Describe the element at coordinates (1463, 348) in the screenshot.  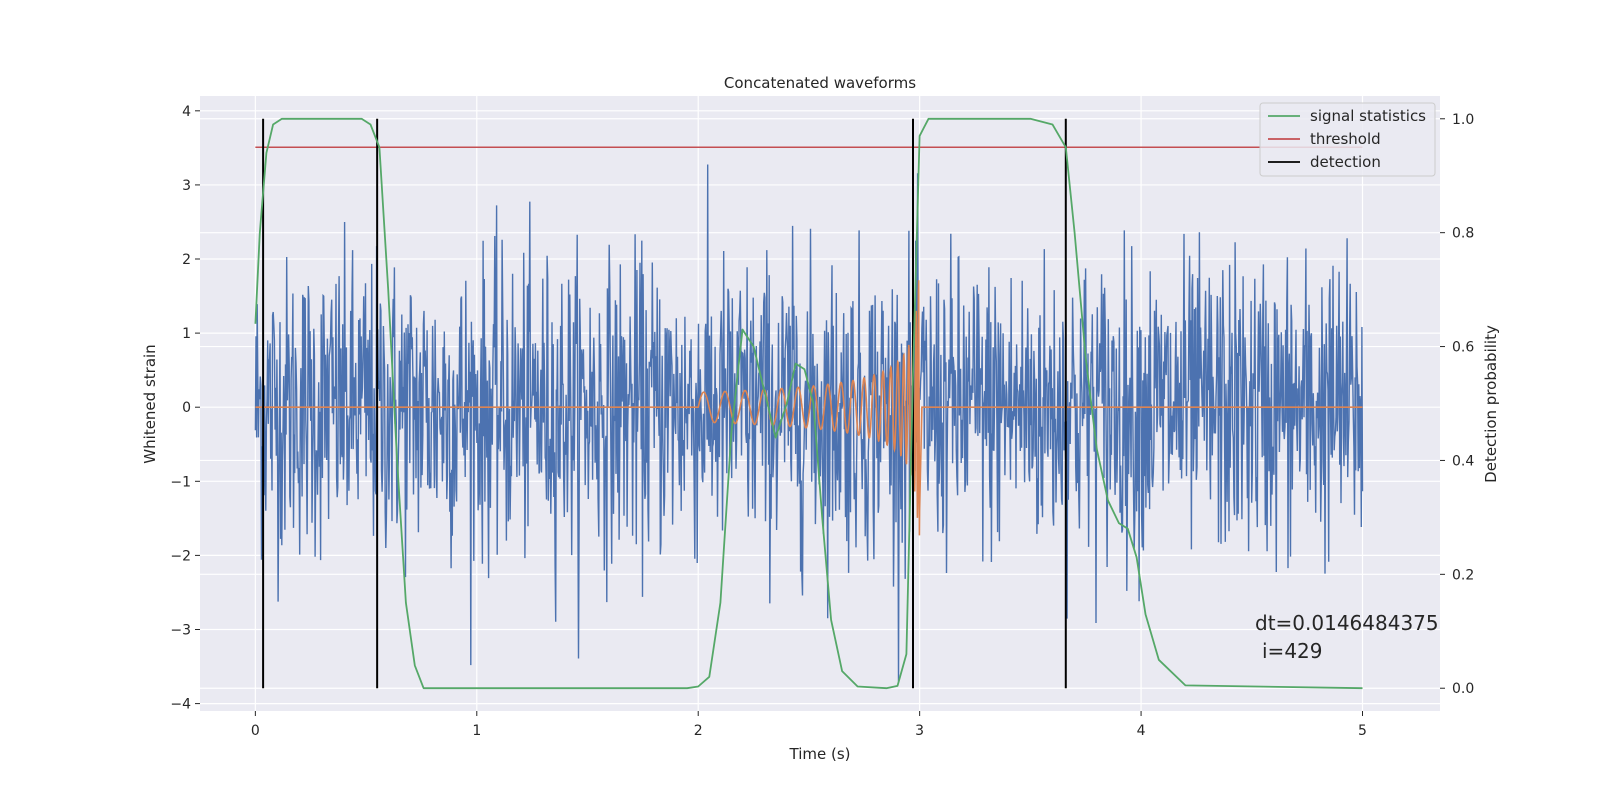
I see `y-right-tick-label: 0.6` at that location.